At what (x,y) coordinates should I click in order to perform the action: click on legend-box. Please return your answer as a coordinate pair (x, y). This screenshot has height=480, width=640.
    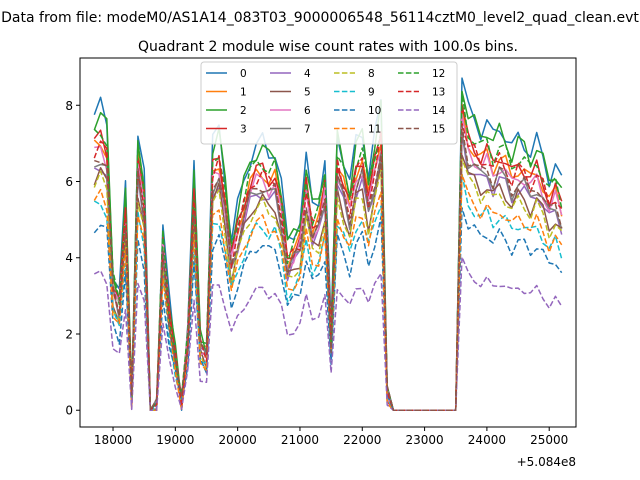
    Looking at the image, I should click on (329, 103).